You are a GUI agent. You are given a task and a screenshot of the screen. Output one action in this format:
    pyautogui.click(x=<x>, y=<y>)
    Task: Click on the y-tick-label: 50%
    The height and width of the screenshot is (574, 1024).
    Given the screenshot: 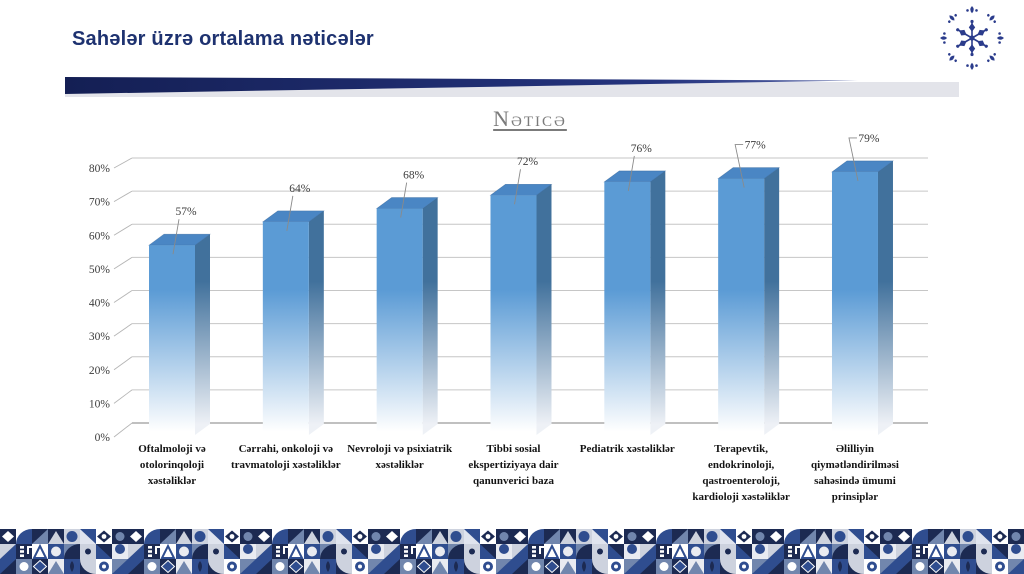 What is the action you would take?
    pyautogui.click(x=100, y=270)
    